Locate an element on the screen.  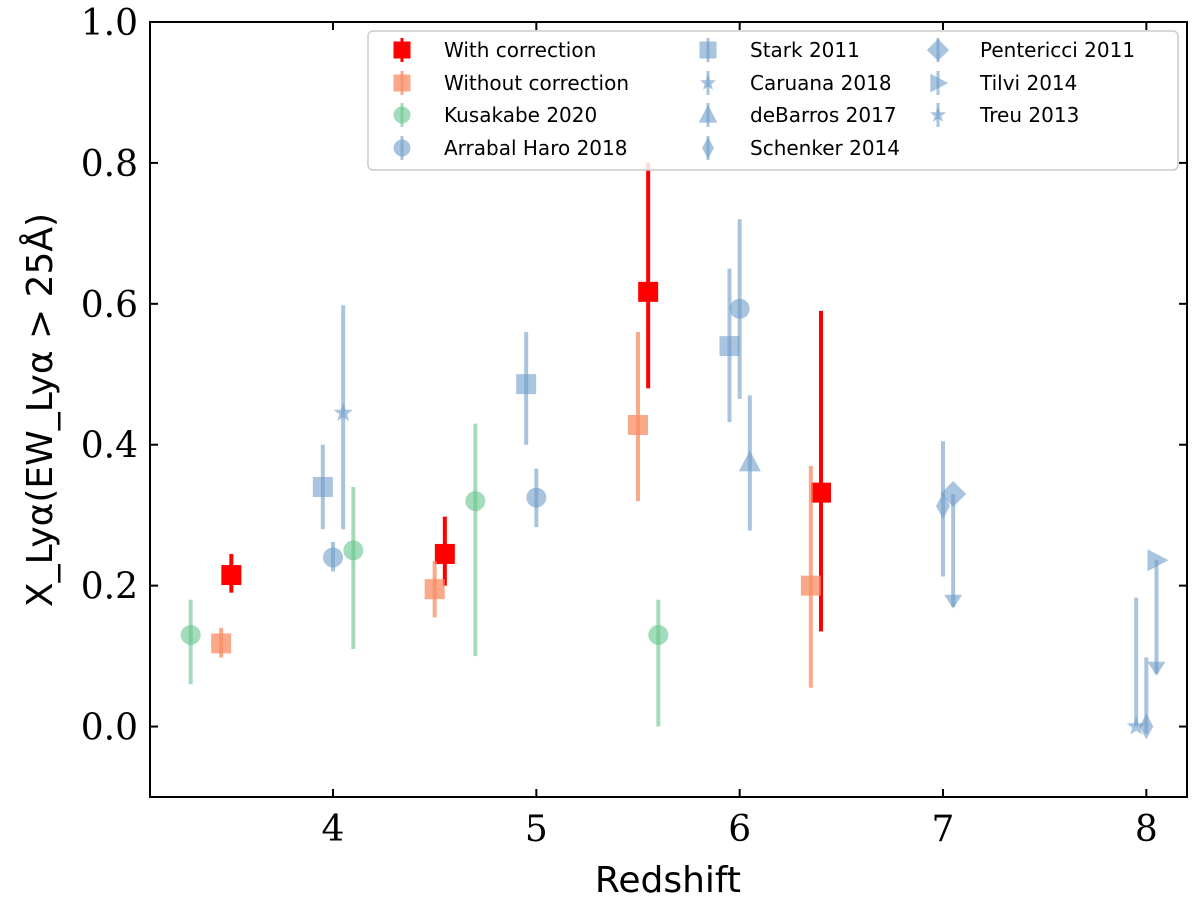
x-tick-label: 6 is located at coordinates (739, 829).